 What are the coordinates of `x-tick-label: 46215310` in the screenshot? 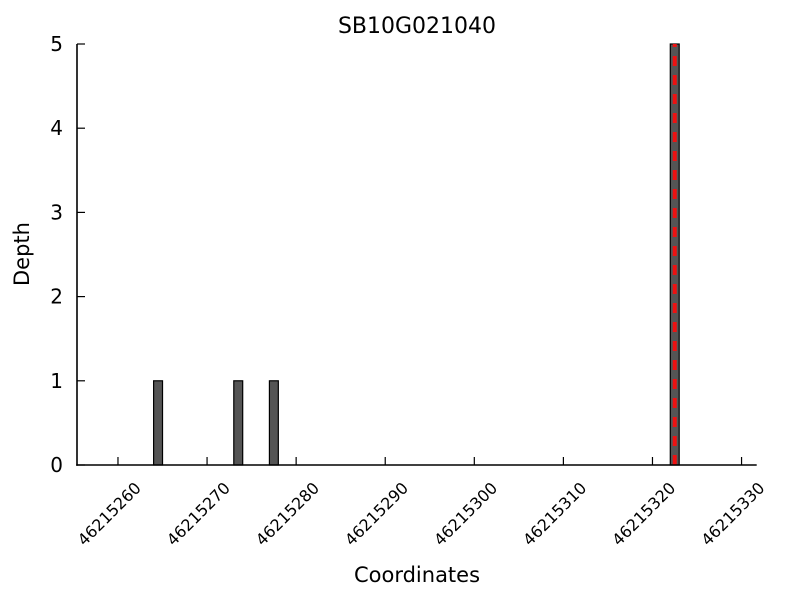 It's located at (554, 513).